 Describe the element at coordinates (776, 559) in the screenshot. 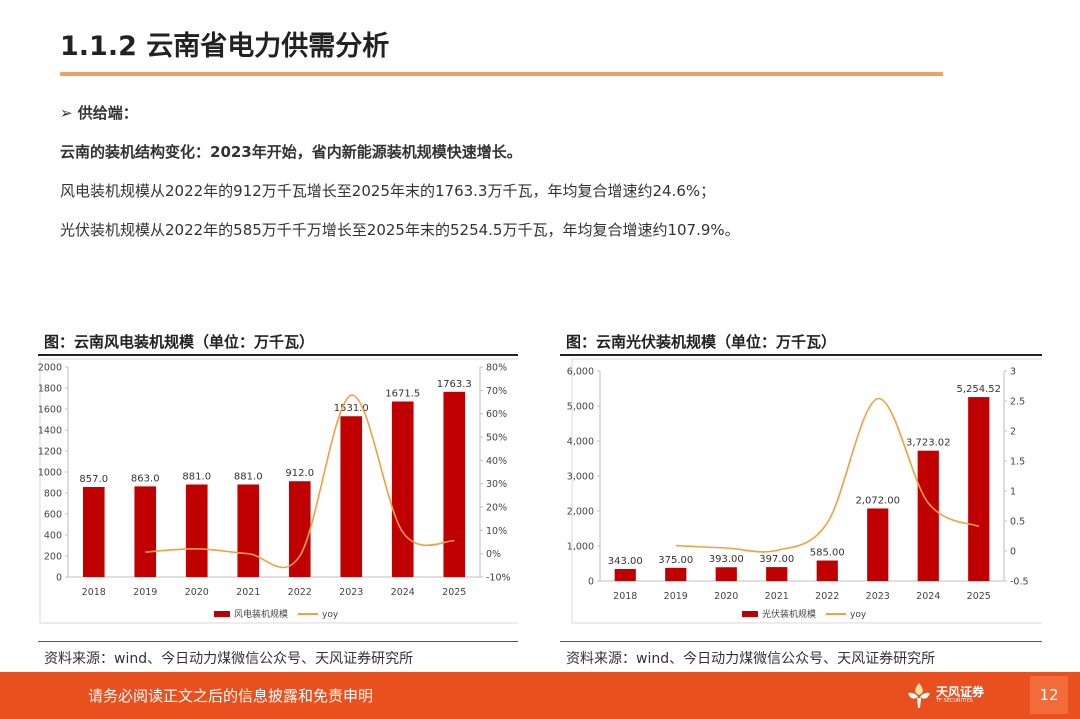

I see `bar-value-label: 397.00` at that location.